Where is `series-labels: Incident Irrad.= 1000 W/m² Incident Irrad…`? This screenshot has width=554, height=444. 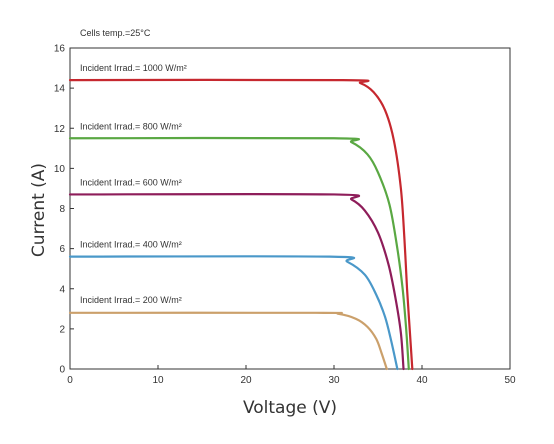 series-labels: Incident Irrad.= 1000 W/m² Incident Irrad… is located at coordinates (133, 184).